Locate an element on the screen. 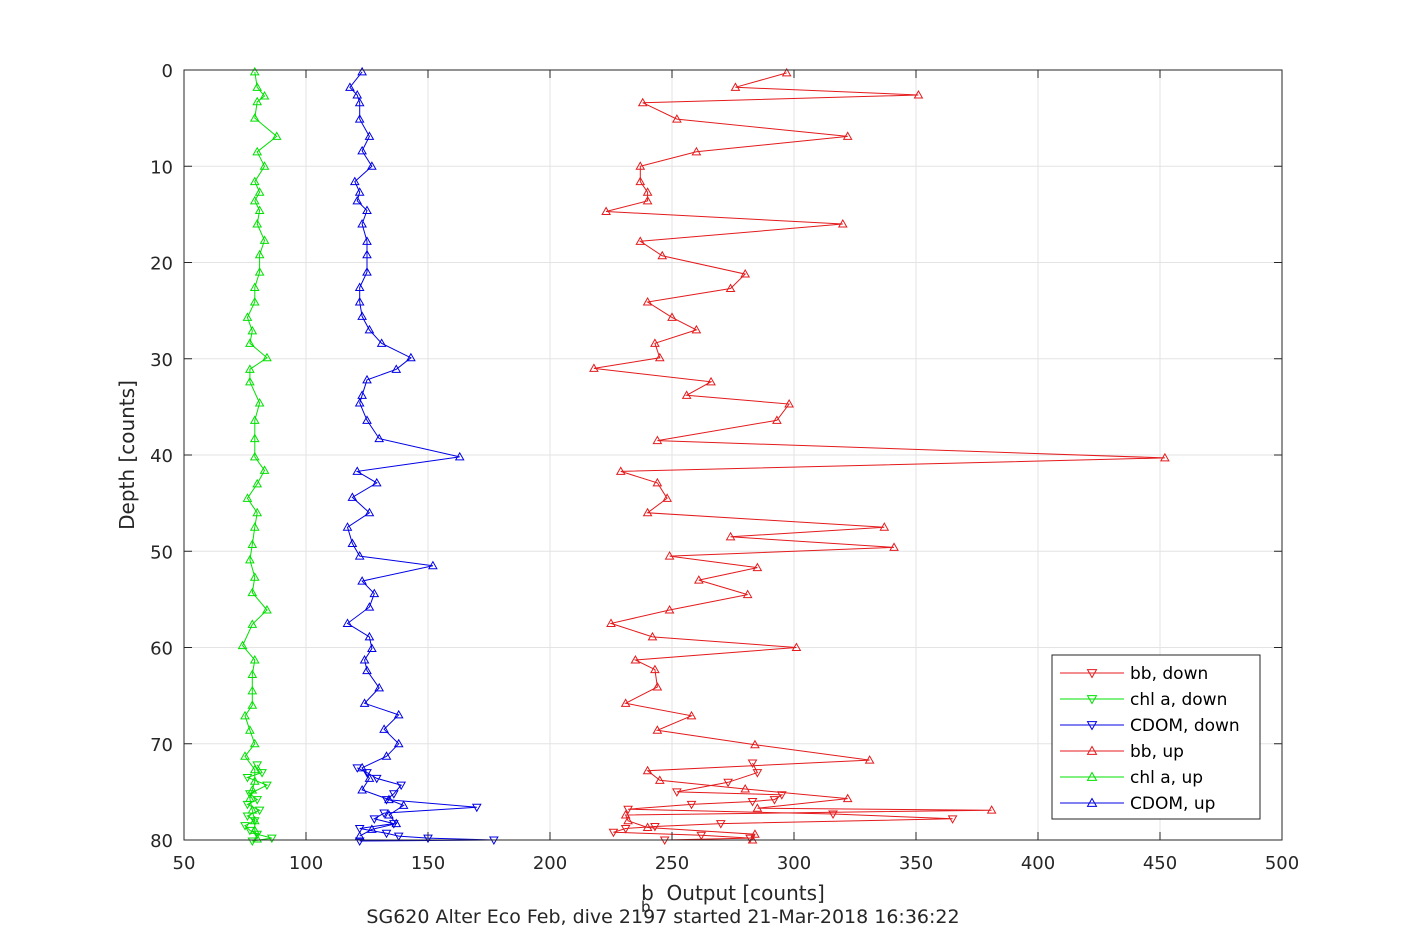  series-cdom-down is located at coordinates (425, 805).